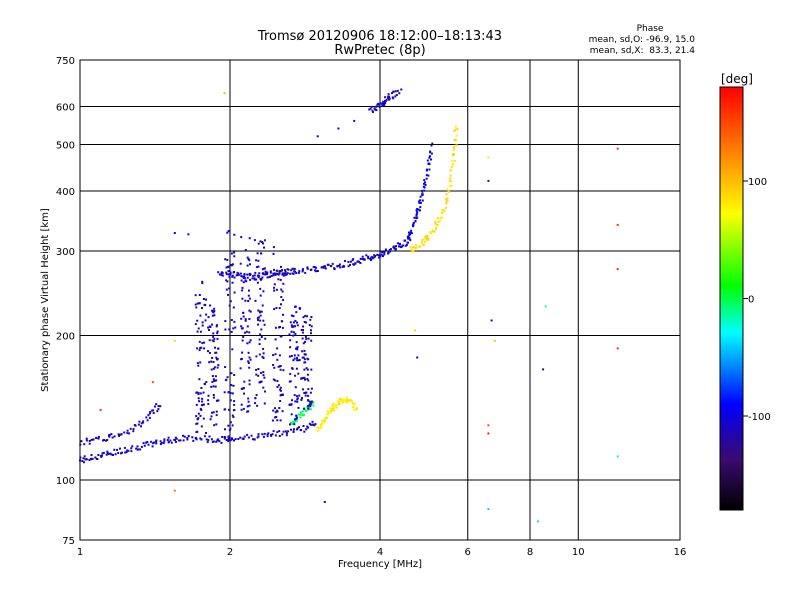 This screenshot has width=800, height=600. I want to click on phase-stats-heading: Phase, so click(650, 29).